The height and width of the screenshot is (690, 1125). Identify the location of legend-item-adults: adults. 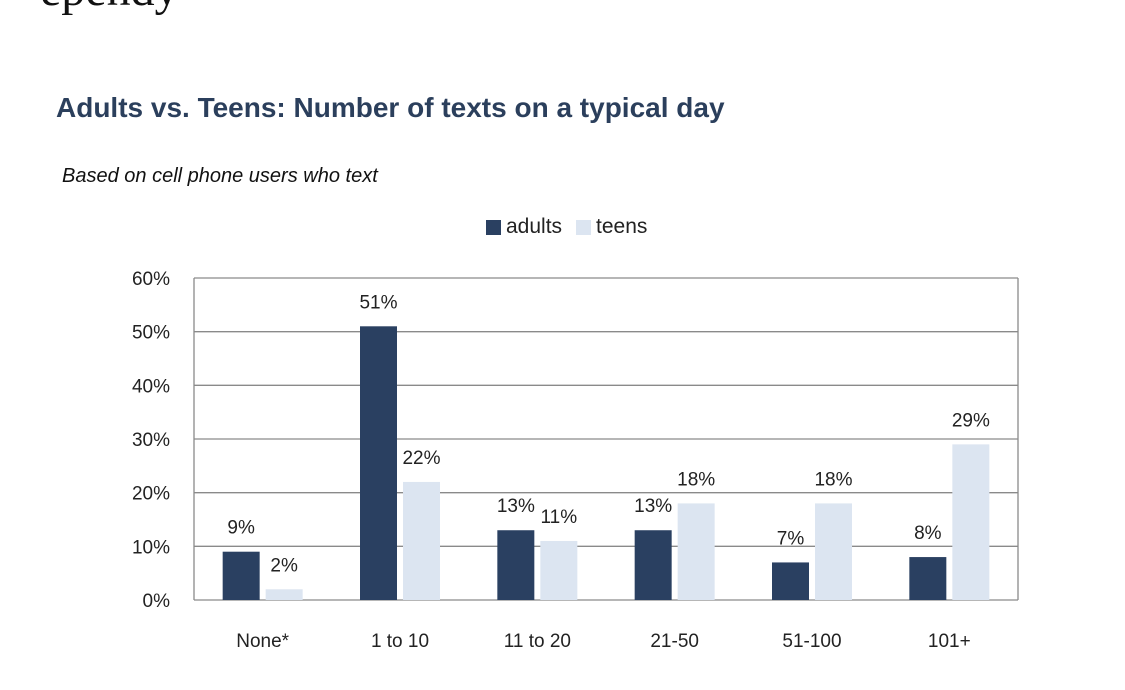
(524, 227).